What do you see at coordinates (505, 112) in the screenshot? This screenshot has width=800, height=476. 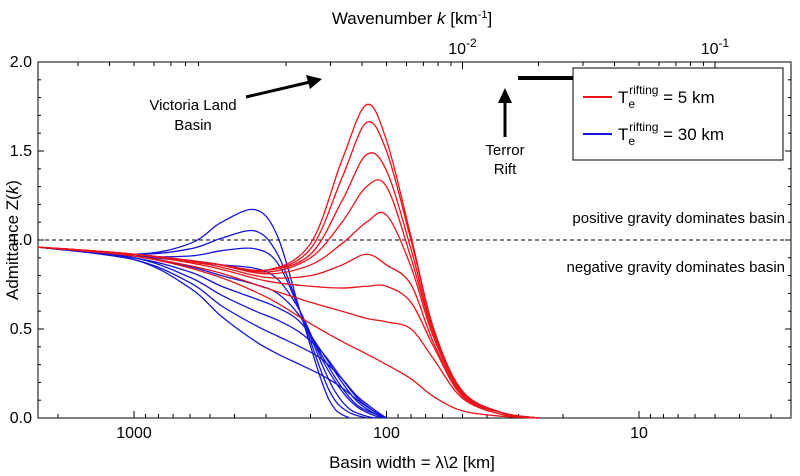 I see `terror-arrow-icon` at bounding box center [505, 112].